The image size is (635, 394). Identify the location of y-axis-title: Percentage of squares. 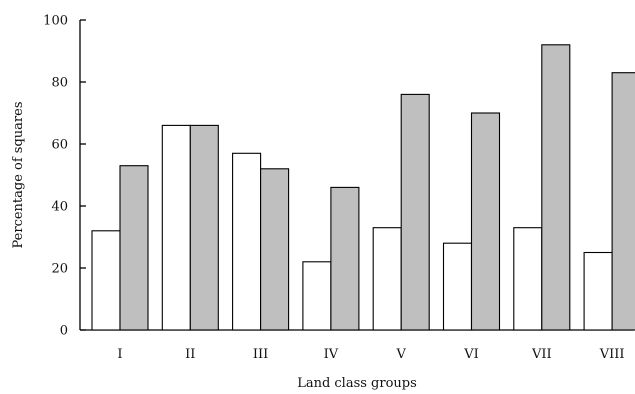
(18, 174).